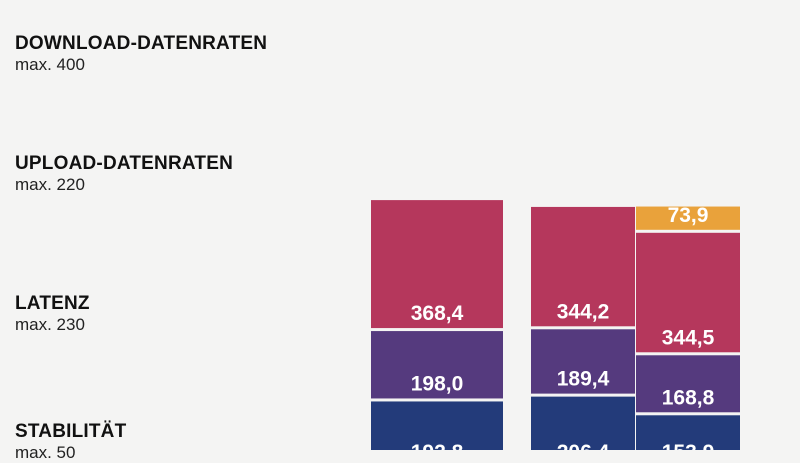 Image resolution: width=800 pixels, height=463 pixels. Describe the element at coordinates (71, 431) in the screenshot. I see `category-stabilitaet-name: STABILITÄT` at that location.